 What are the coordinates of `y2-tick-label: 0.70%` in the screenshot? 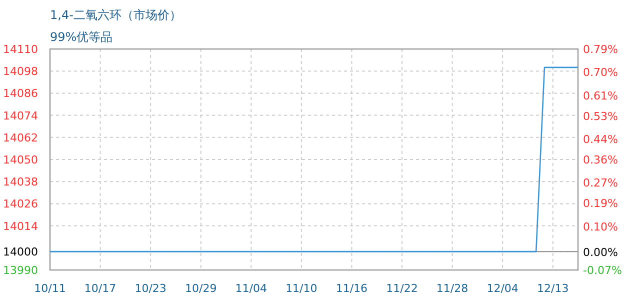 It's located at (600, 73).